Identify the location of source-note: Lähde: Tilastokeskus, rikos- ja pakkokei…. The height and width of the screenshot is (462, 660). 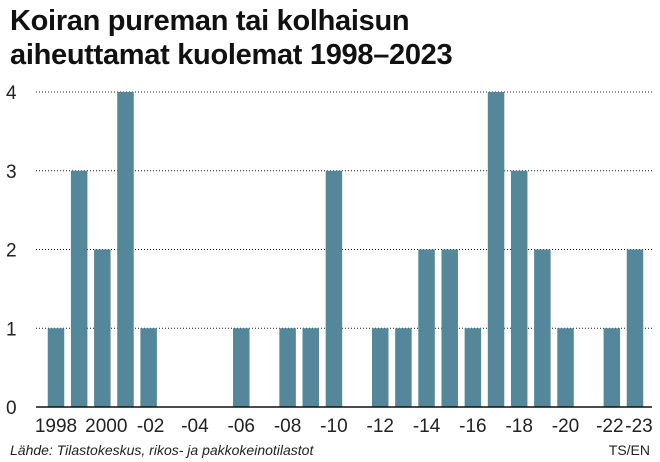
(162, 450).